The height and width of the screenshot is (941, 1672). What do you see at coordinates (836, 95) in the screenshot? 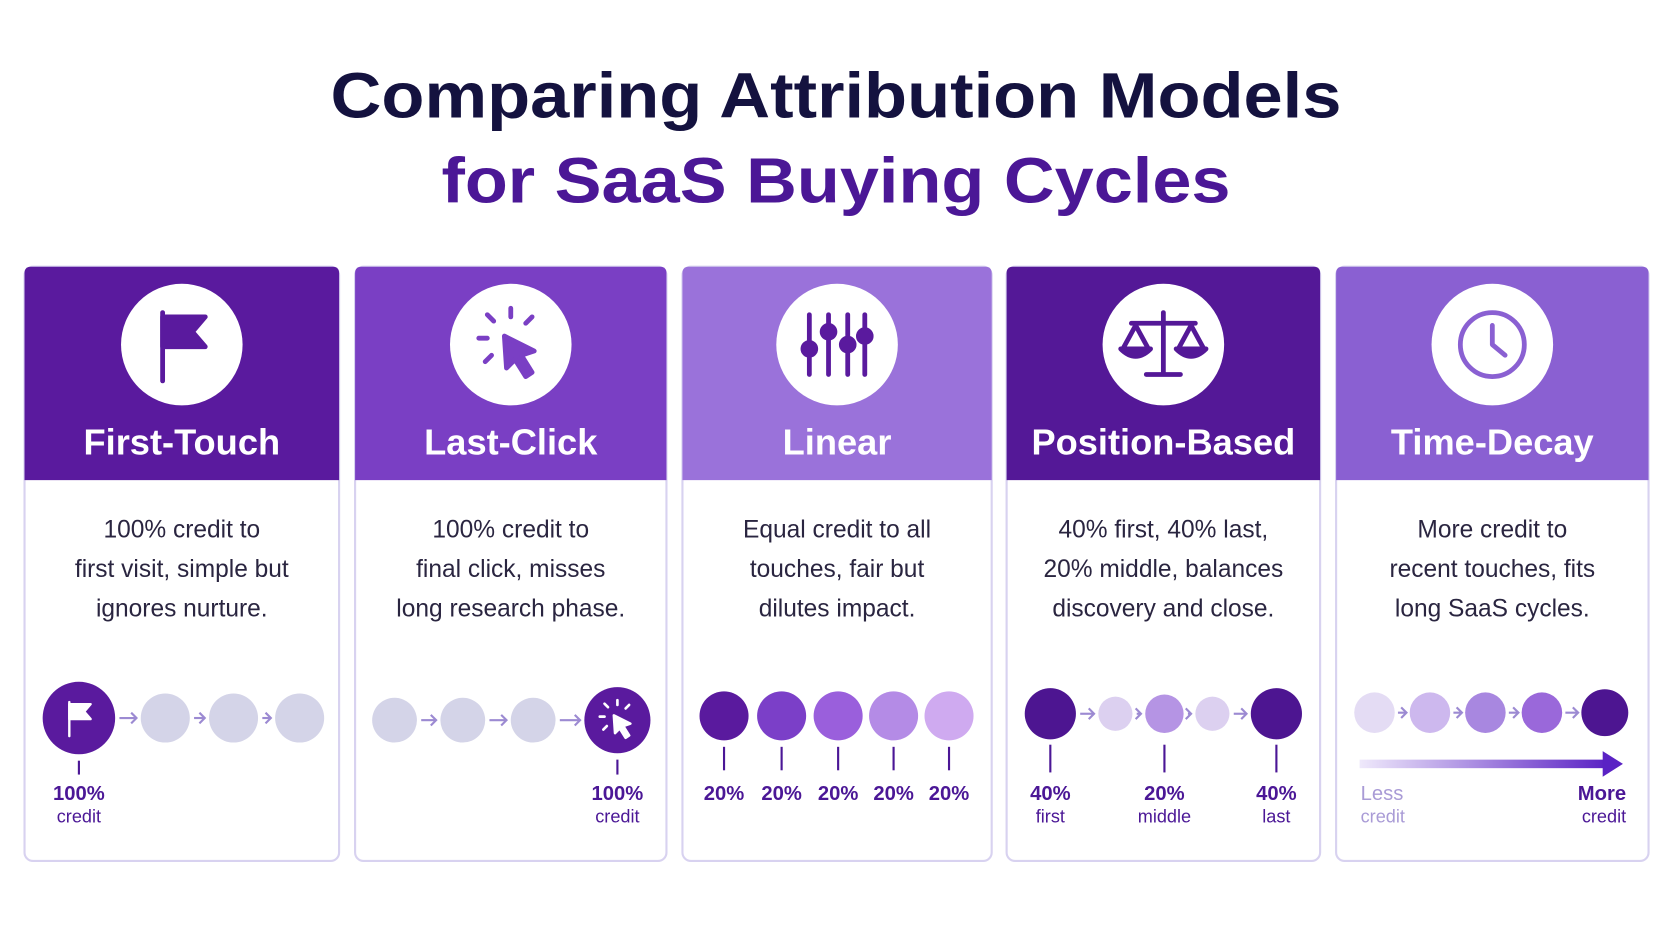
I see `title-line-1: Comparing Attribution Models` at bounding box center [836, 95].